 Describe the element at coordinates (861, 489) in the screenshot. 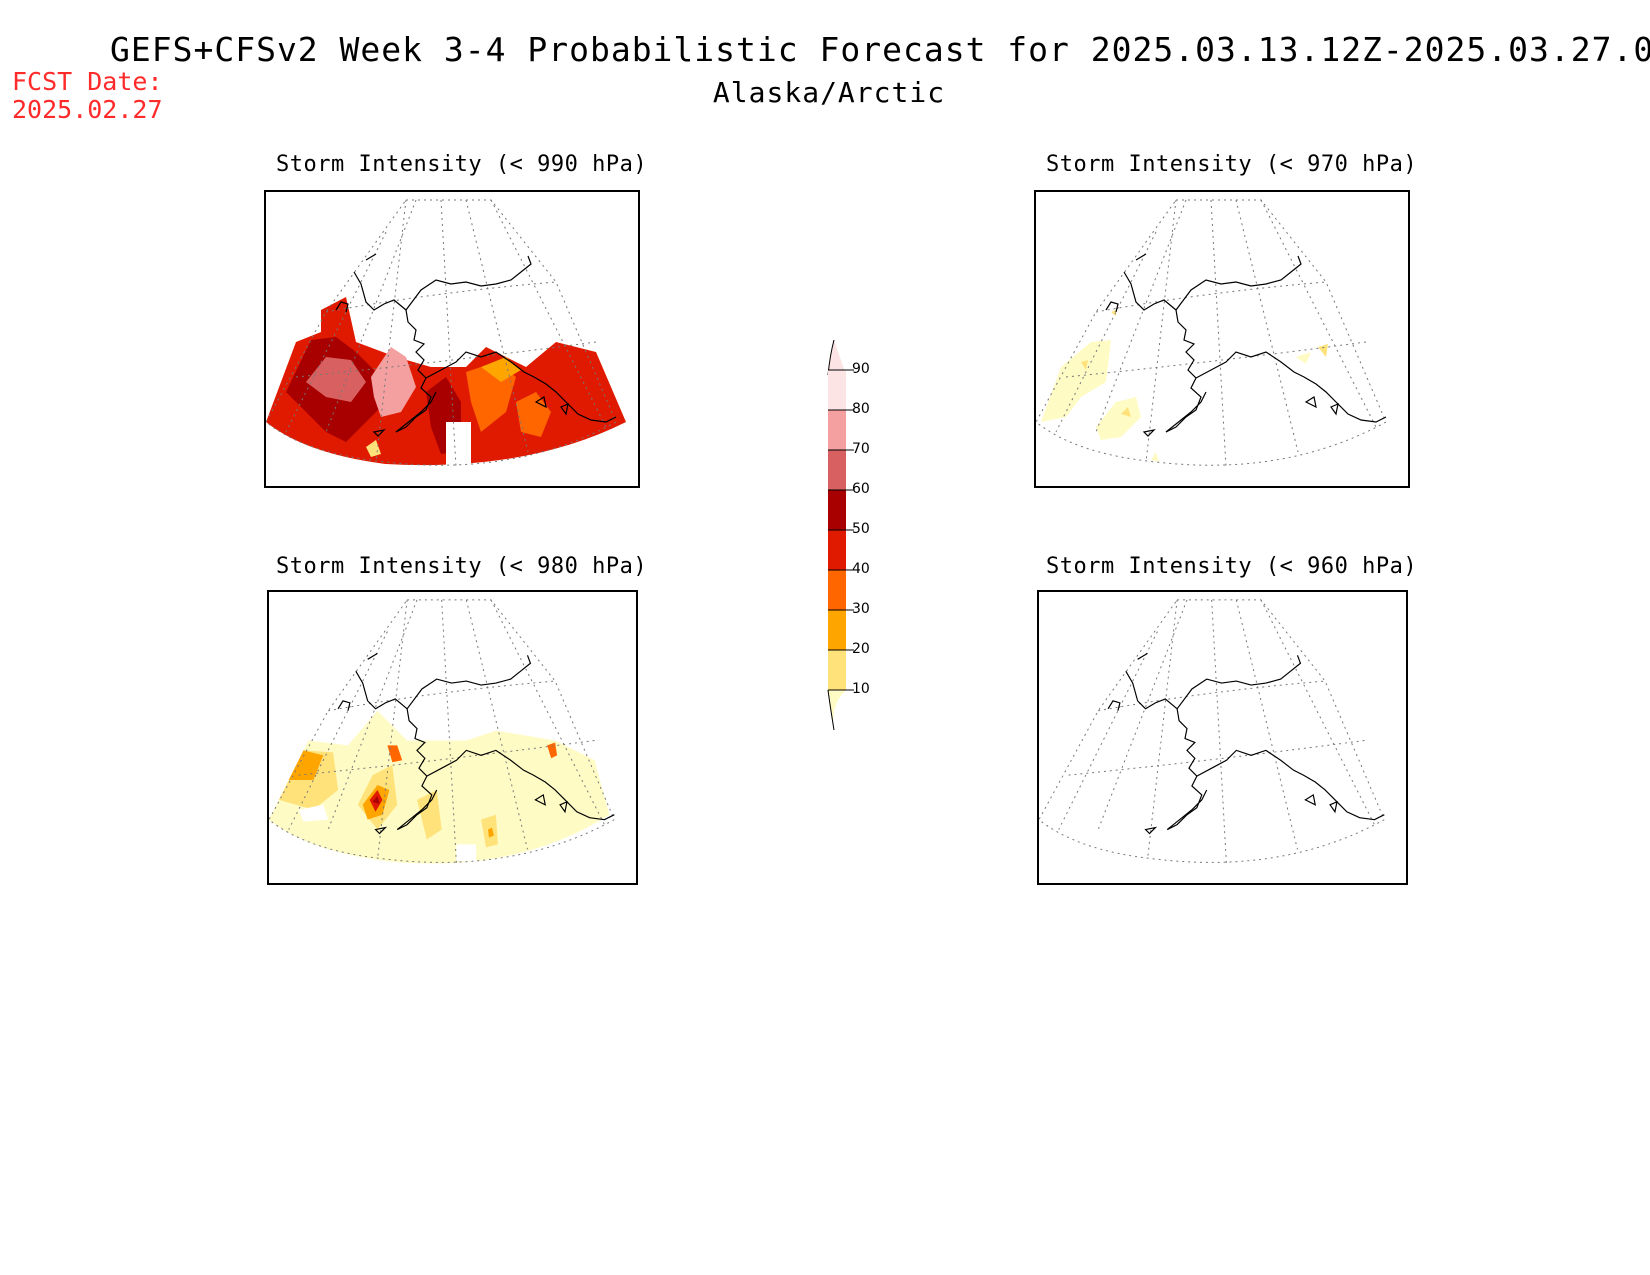

I see `colorbar-tick-label: 60` at that location.